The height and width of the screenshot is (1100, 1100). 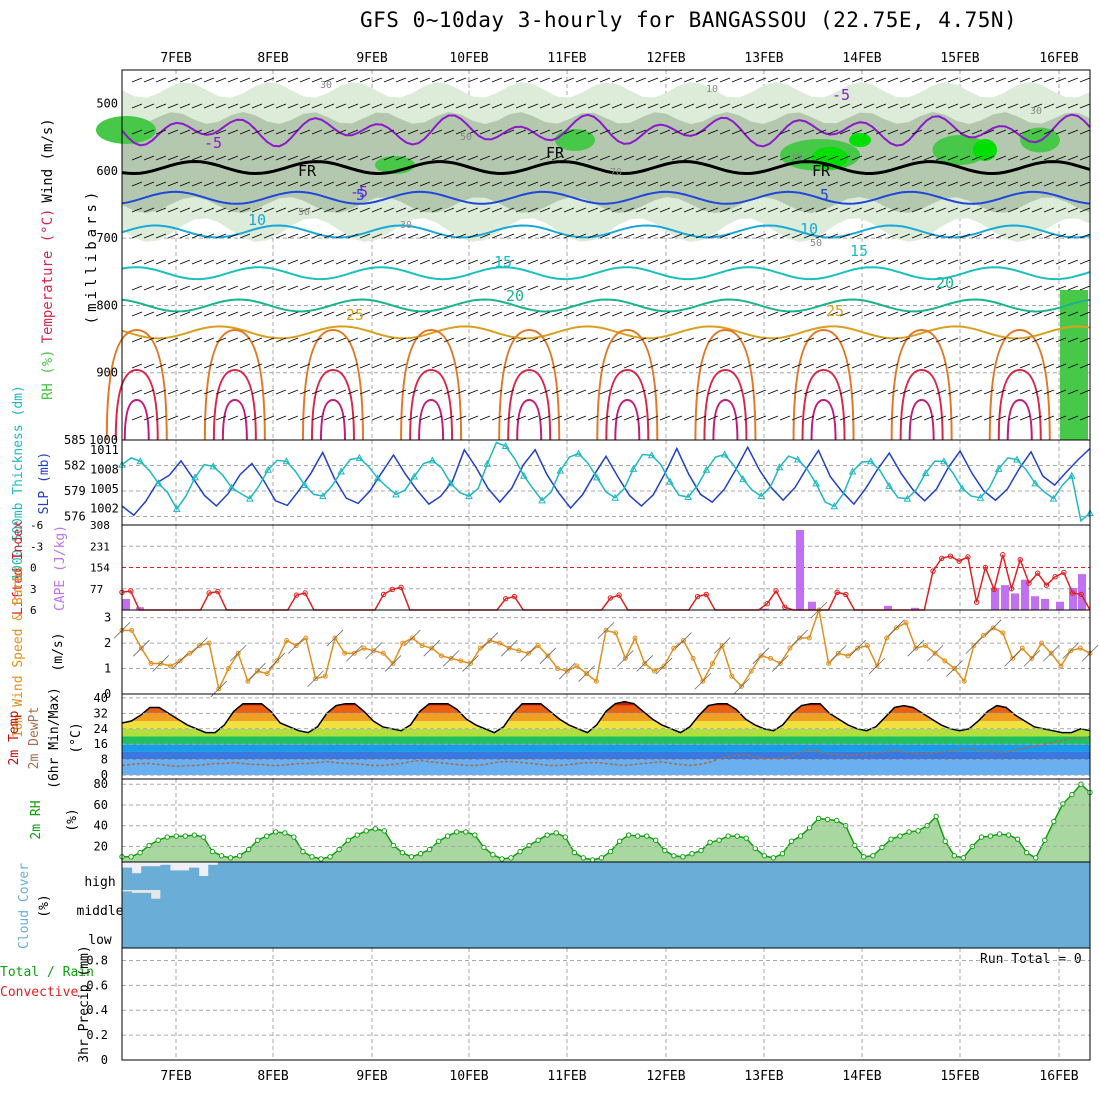 I want to click on date-label-bottom: 9FEB, so click(x=371, y=1076).